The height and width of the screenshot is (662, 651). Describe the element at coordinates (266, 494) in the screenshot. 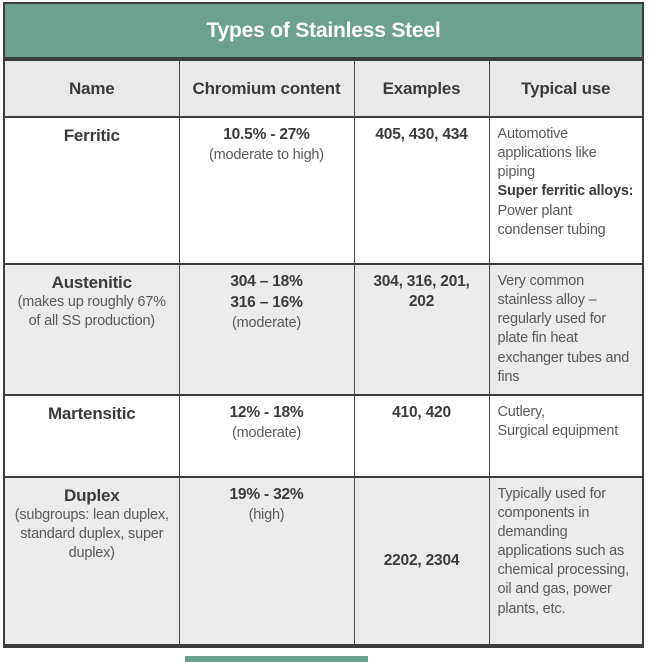

I see `chromium-value: 19% - 32%` at that location.